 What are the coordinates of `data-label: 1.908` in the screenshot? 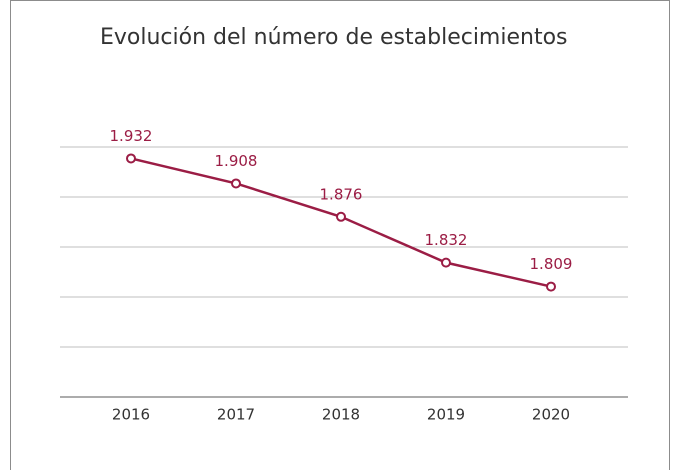 It's located at (236, 161).